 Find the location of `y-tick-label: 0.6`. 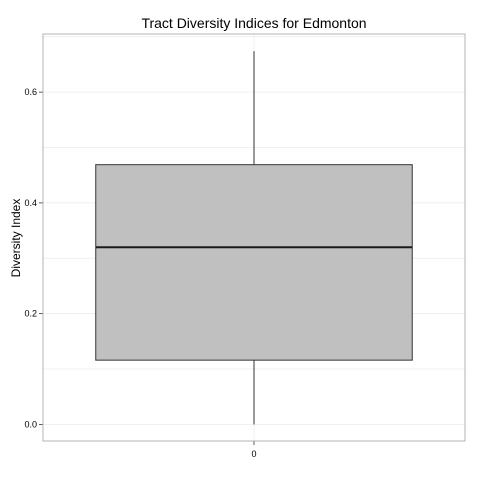

y-tick-label: 0.6 is located at coordinates (30, 92).